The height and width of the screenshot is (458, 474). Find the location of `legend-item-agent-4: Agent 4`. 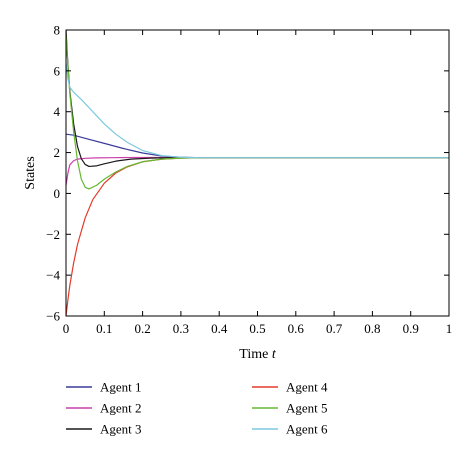

legend-item-agent-4: Agent 4 is located at coordinates (290, 387).